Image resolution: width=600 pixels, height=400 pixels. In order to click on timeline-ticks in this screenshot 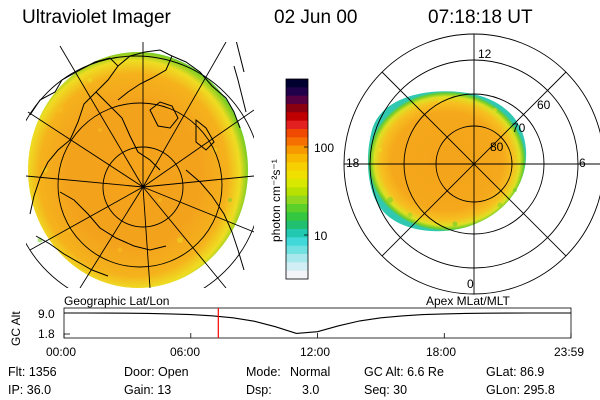, I will do `click(317, 335)`.